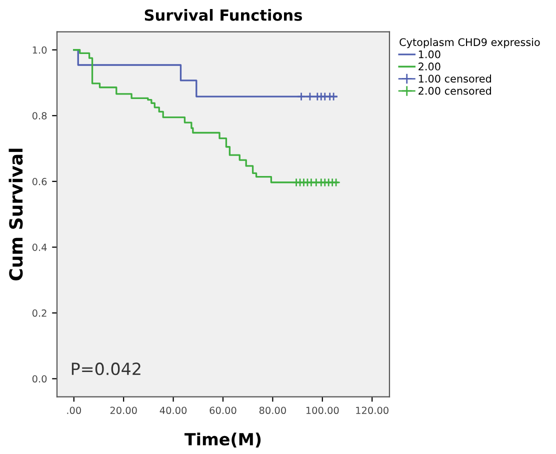  Describe the element at coordinates (173, 410) in the screenshot. I see `x-tick-label: 40.00` at that location.